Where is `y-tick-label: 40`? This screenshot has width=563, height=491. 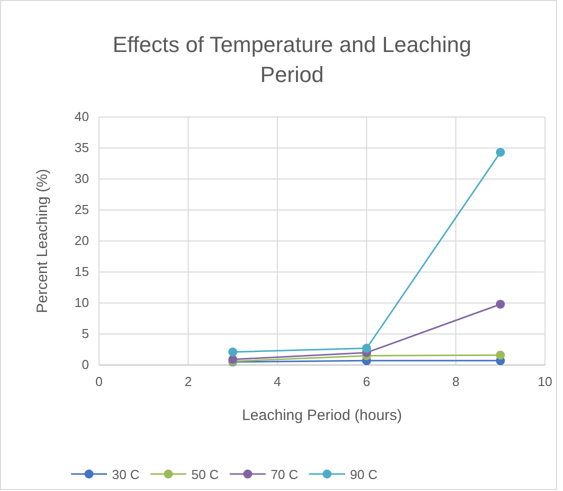 y-tick-label: 40 is located at coordinates (81, 116).